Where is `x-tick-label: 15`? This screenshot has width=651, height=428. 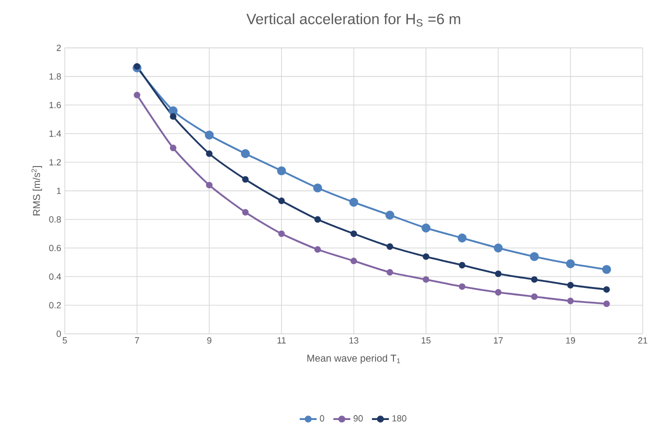
x-tick-label: 15 is located at coordinates (426, 340).